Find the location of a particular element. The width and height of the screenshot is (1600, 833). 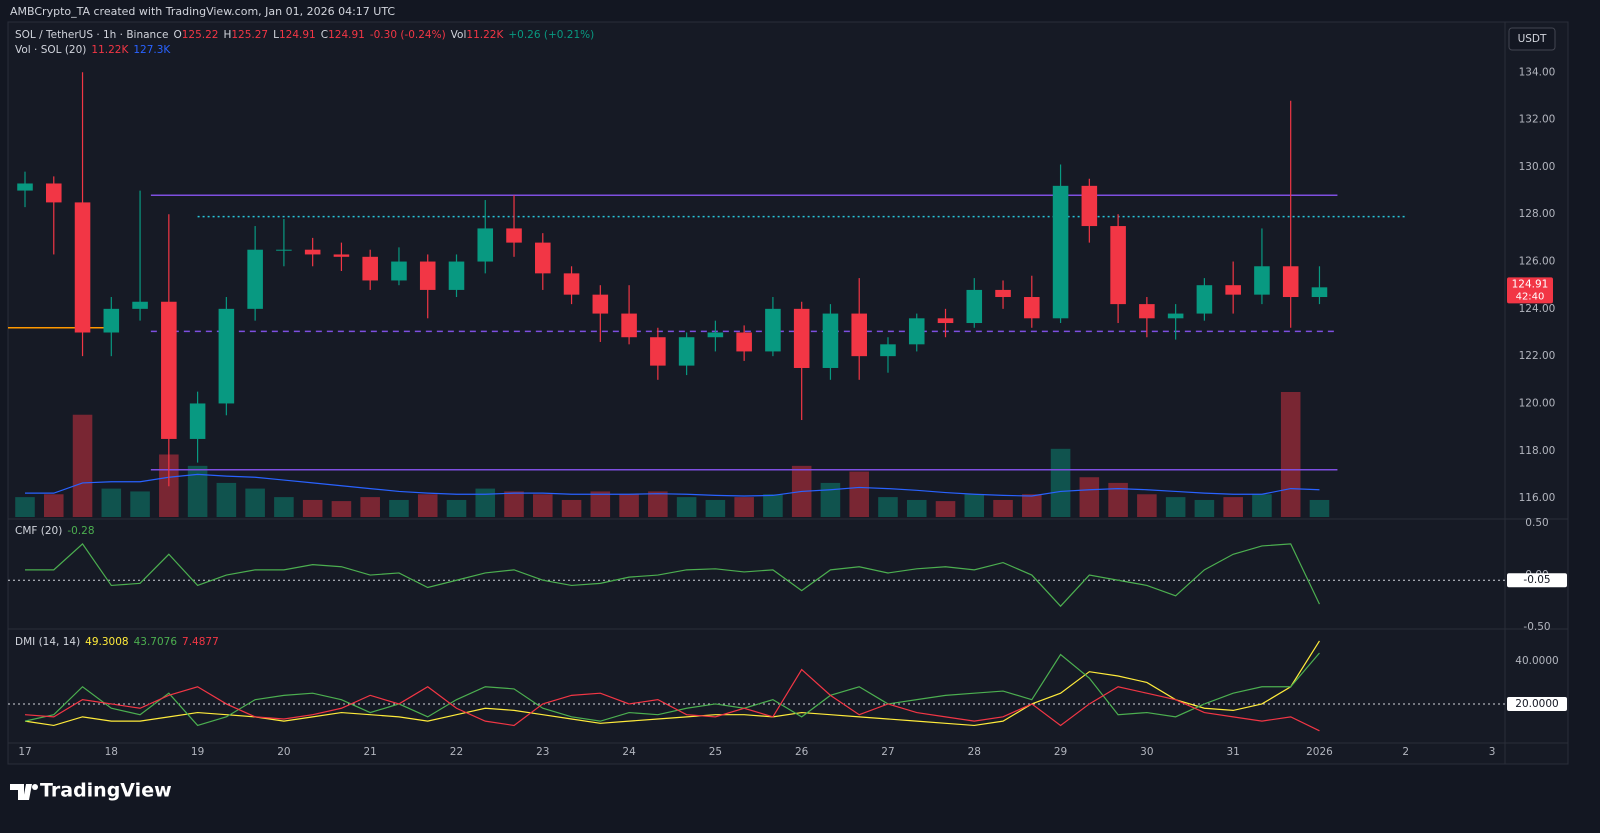

x-tick-label: 23 is located at coordinates (542, 752).